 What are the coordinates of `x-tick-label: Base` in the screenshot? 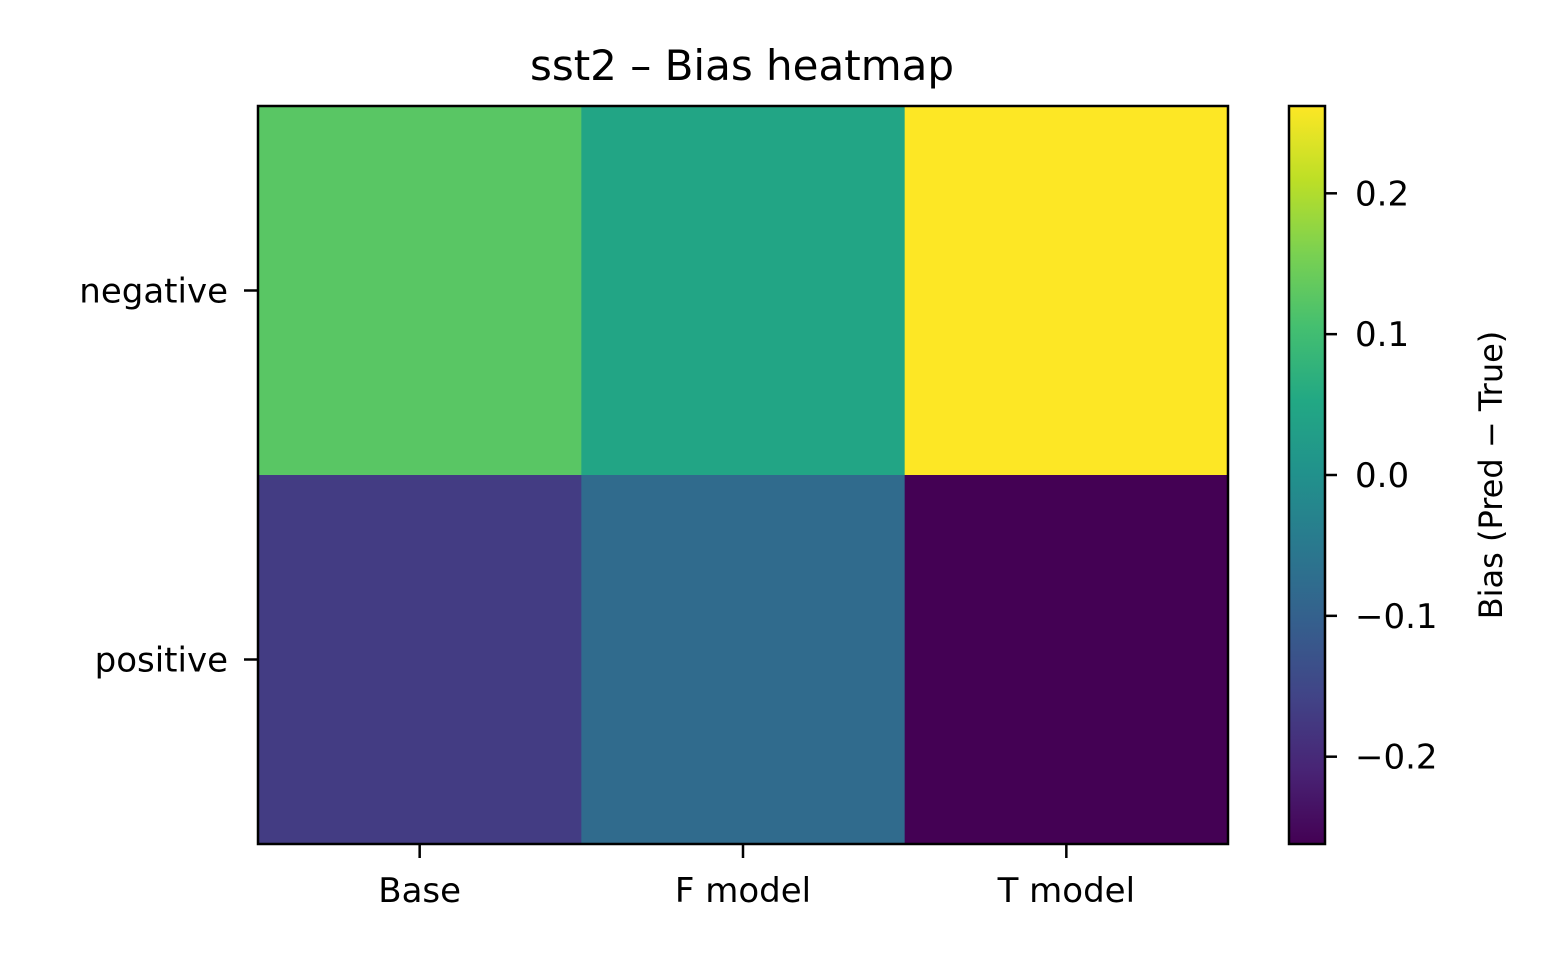 It's located at (419, 891).